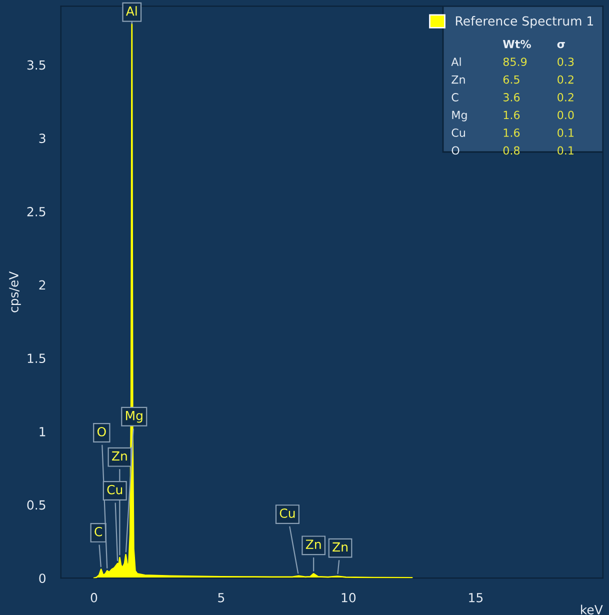 Image resolution: width=609 pixels, height=615 pixels. I want to click on x-tick-label: 10, so click(349, 597).